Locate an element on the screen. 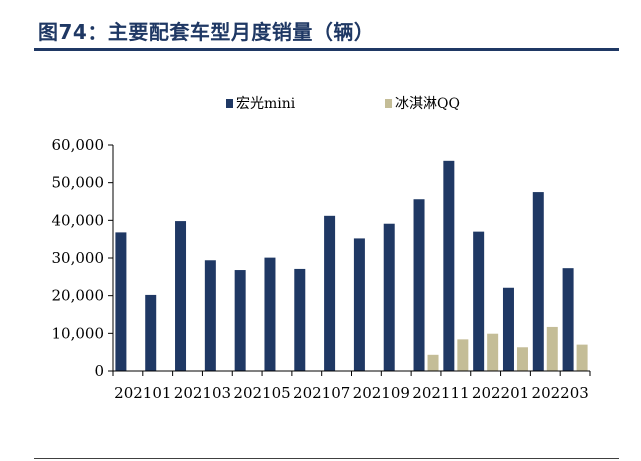  x-tick-label: 202201 is located at coordinates (500, 393).